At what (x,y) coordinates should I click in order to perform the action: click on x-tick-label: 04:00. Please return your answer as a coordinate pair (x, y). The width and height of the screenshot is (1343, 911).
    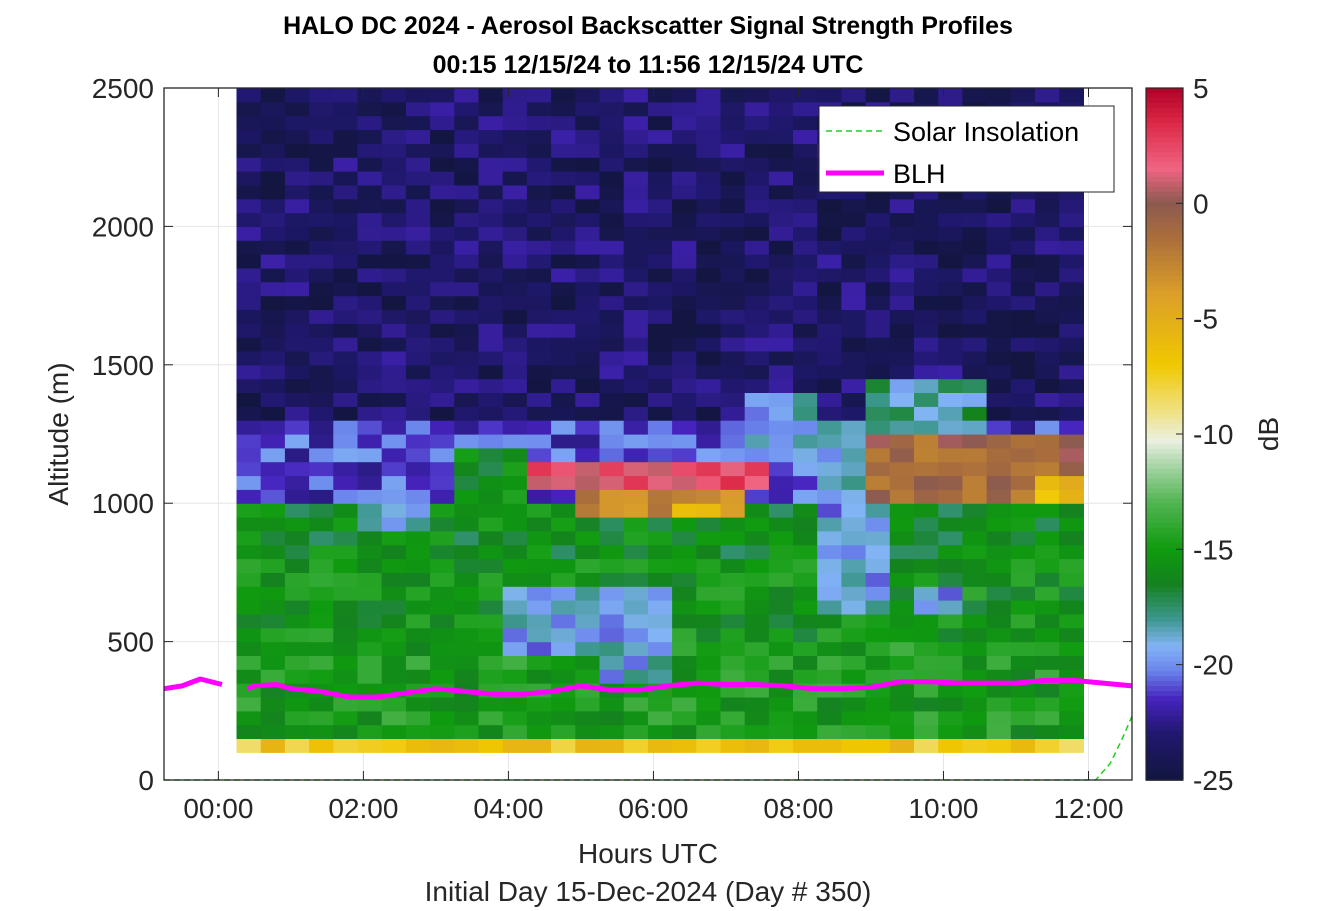
    Looking at the image, I should click on (508, 808).